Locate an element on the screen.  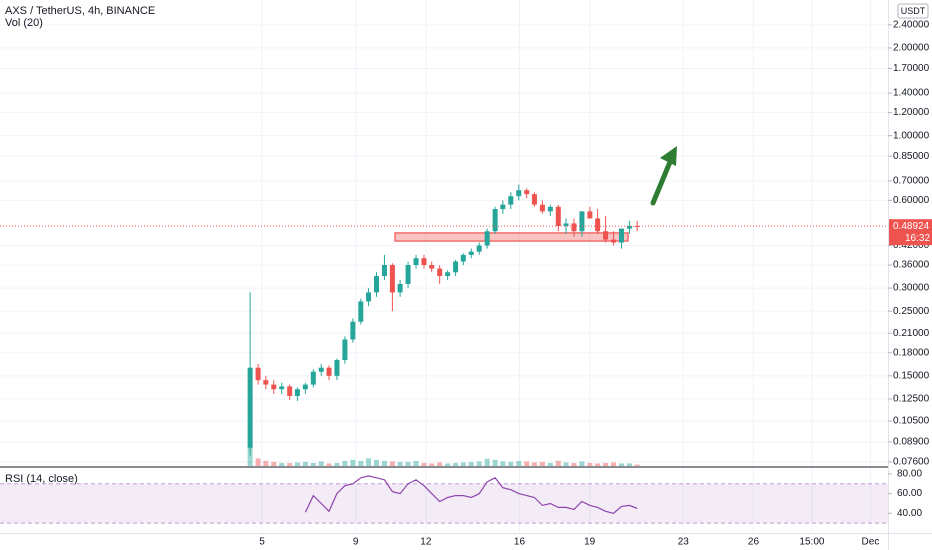
y-tick-label: 1.70000 is located at coordinates (911, 68).